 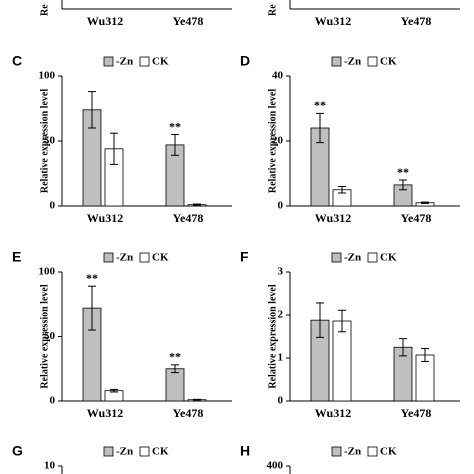 I want to click on y-tick-label: 10, so click(x=50, y=466).